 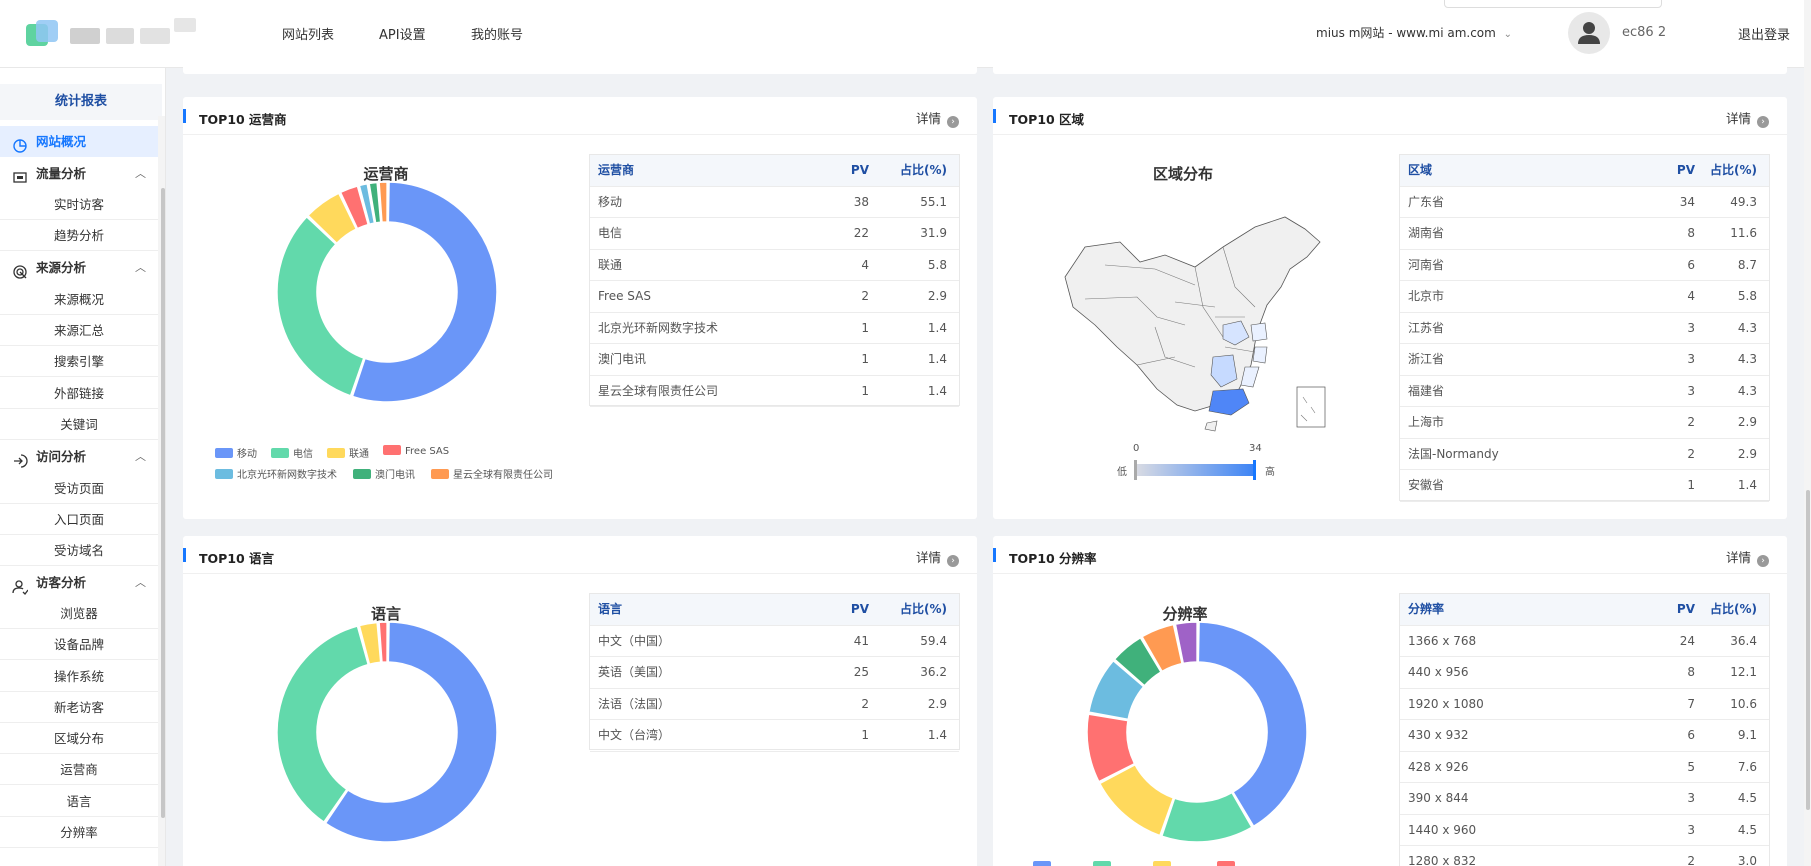 What do you see at coordinates (384, 473) in the screenshot?
I see `legend-item: 澳门电讯` at bounding box center [384, 473].